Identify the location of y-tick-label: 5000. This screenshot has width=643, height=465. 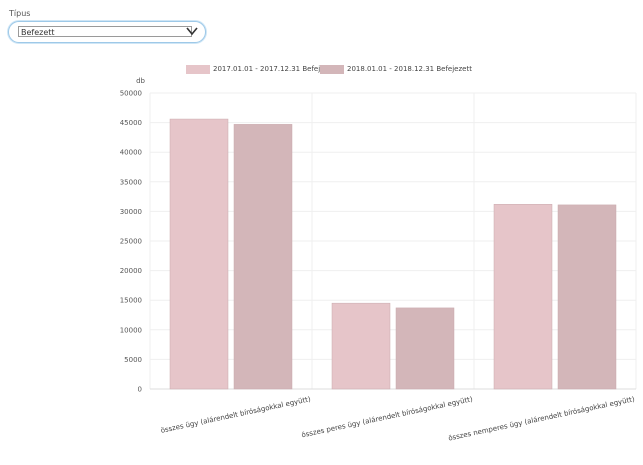
(133, 360).